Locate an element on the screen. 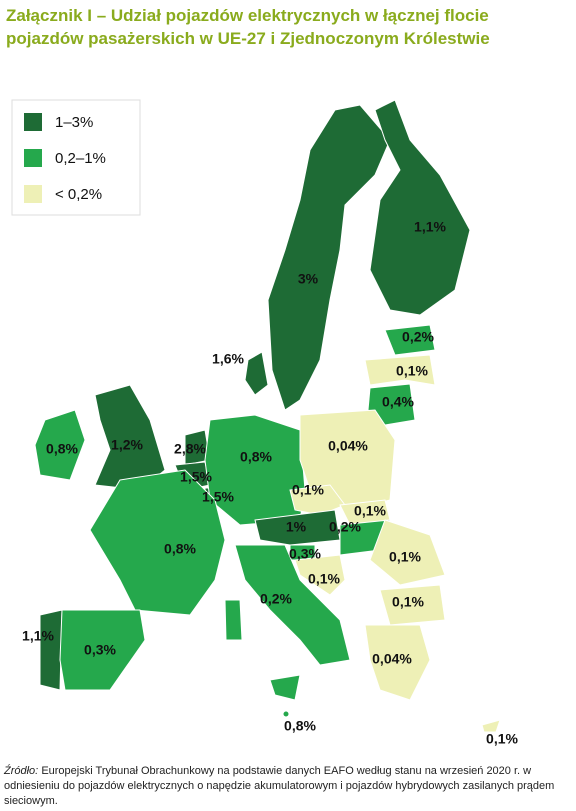  malta is located at coordinates (286, 714).